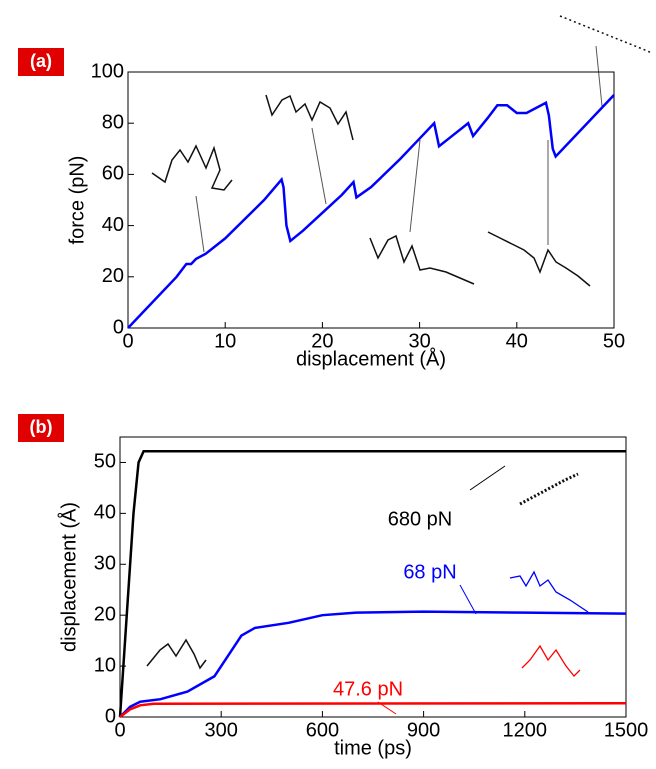  What do you see at coordinates (429, 572) in the screenshot?
I see `series-label: 68 pN` at bounding box center [429, 572].